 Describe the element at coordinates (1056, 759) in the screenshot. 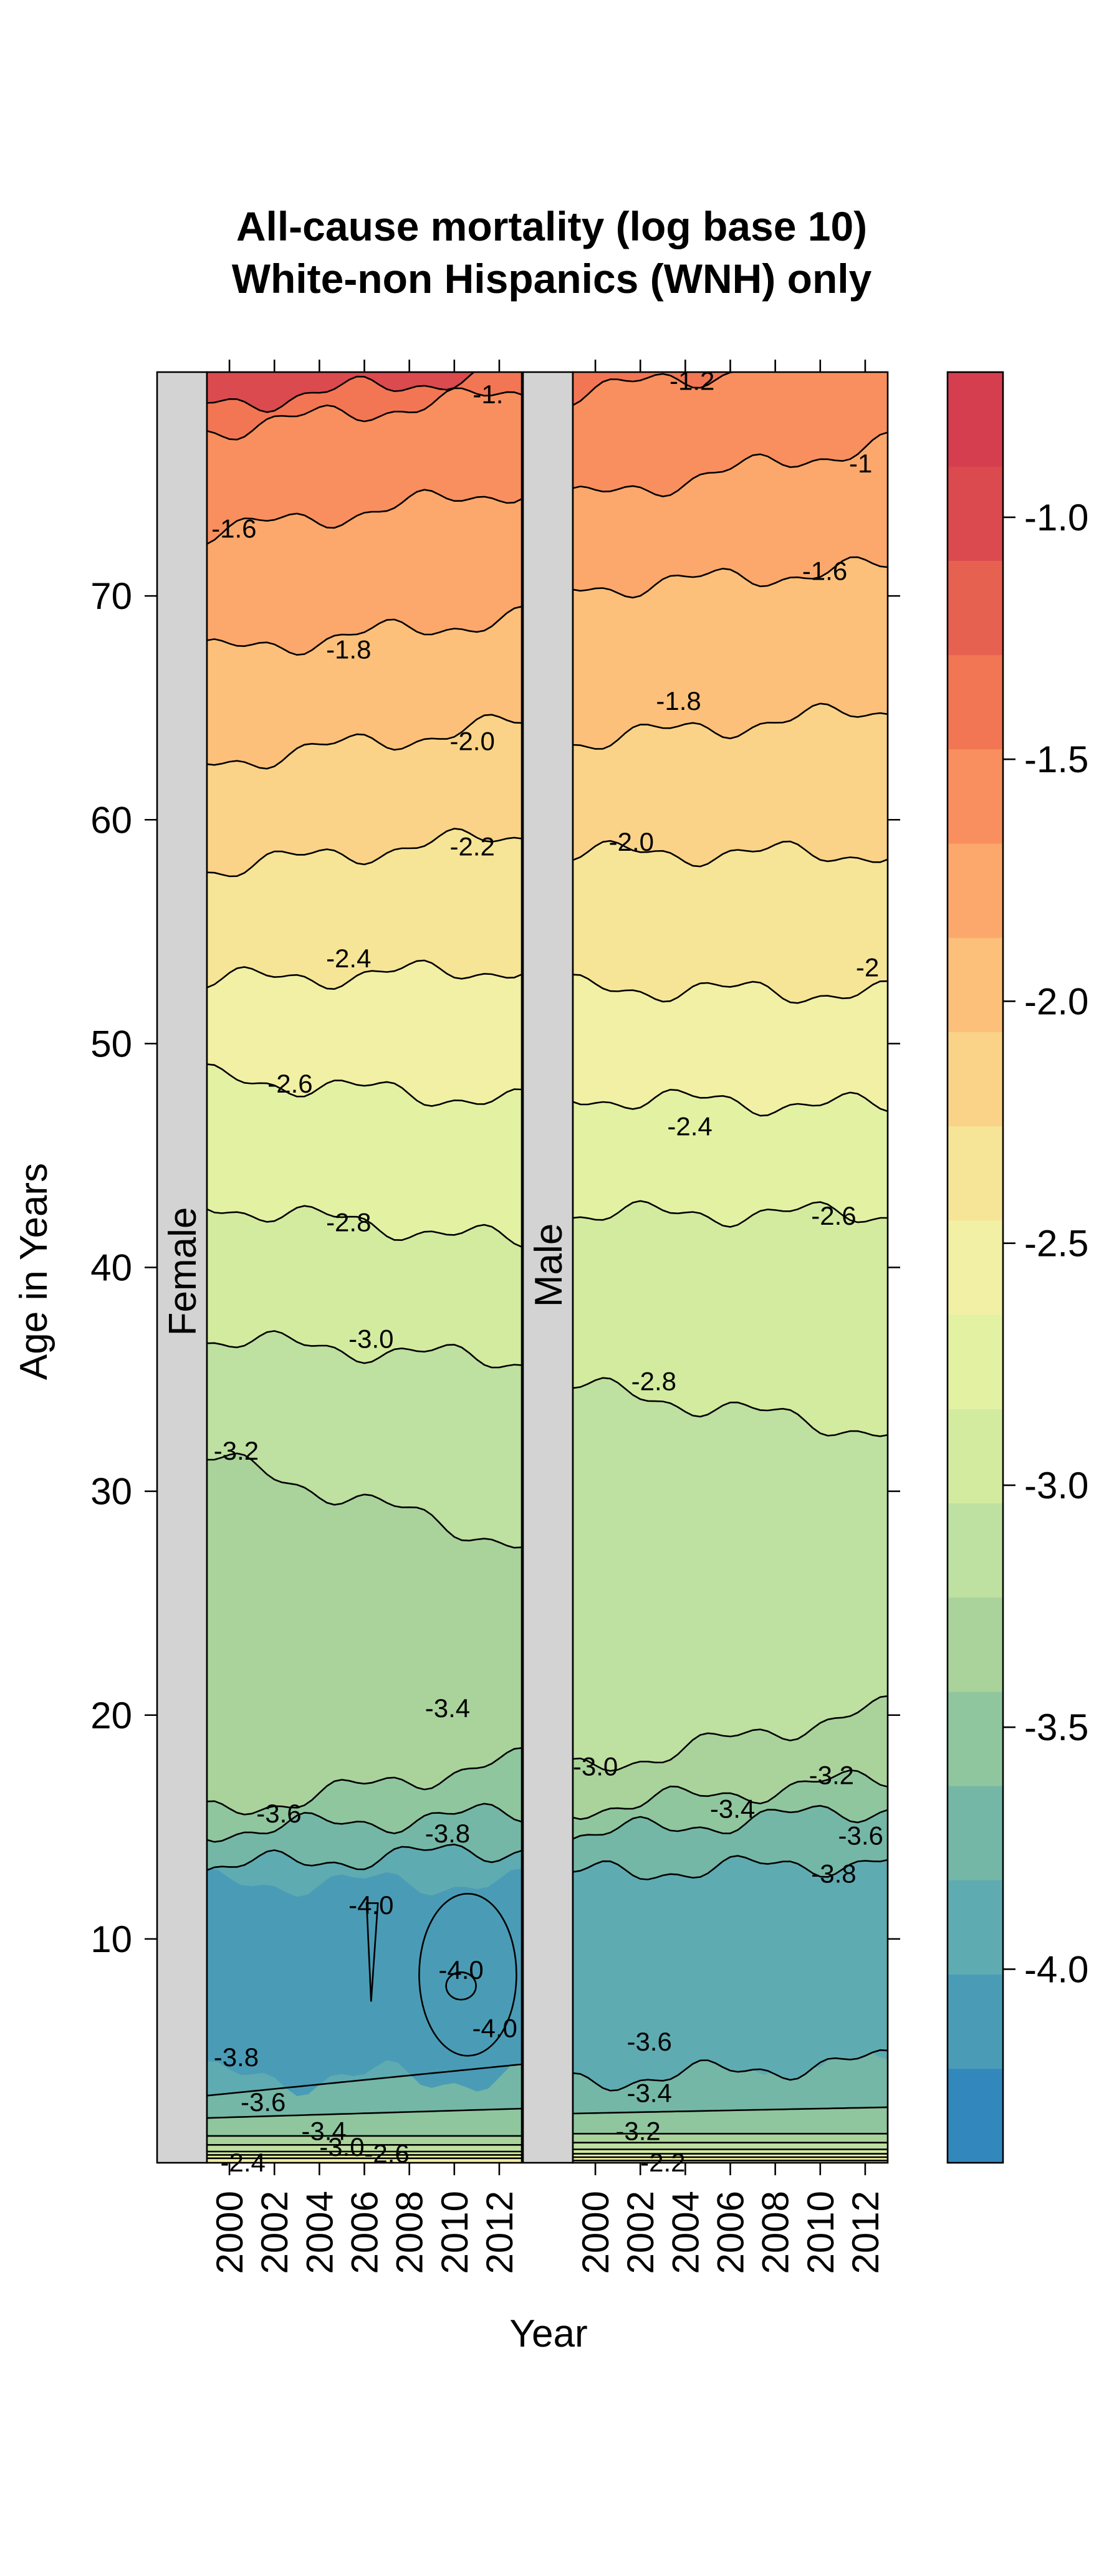

I see `color-key-label: -1.5` at that location.